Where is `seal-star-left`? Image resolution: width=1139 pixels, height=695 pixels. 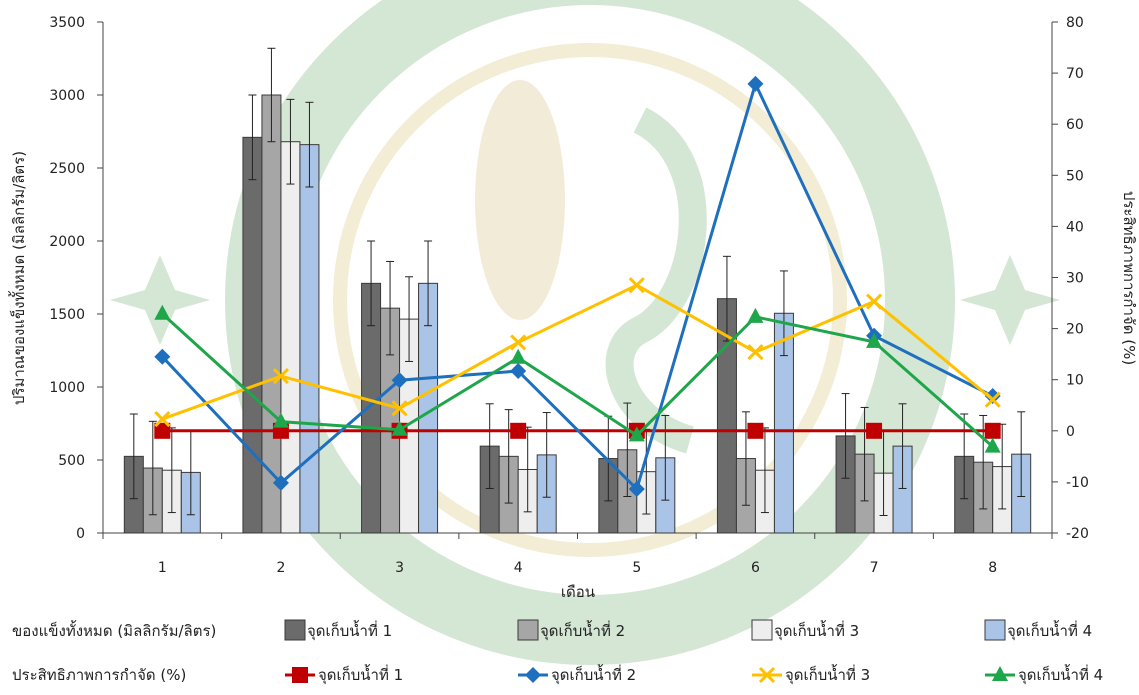
seal-star-left is located at coordinates (160, 300).